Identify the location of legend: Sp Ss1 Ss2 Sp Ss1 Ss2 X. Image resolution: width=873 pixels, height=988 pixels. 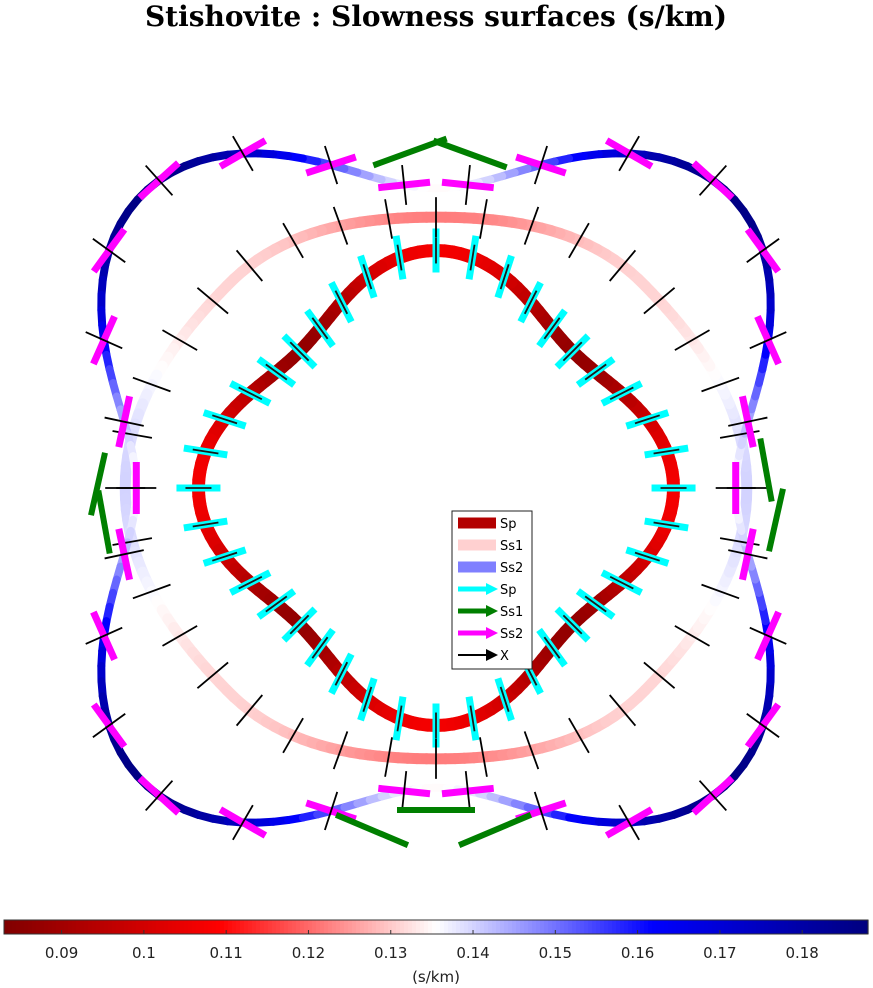
(492, 590).